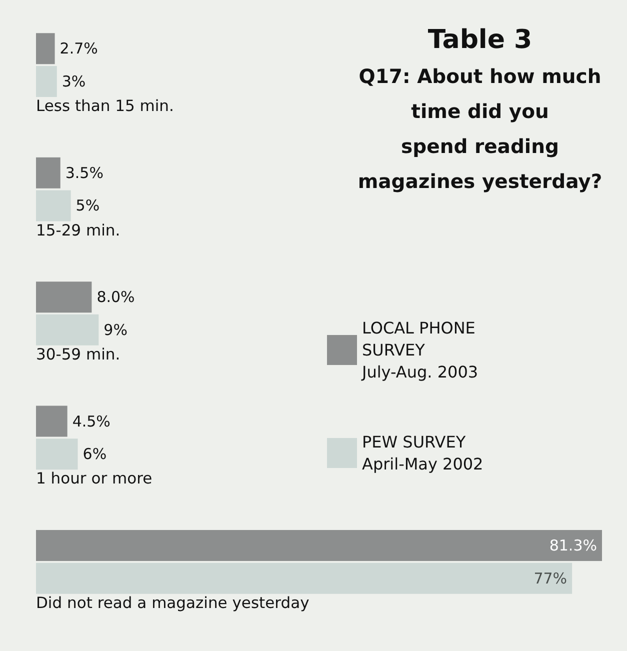 This screenshot has height=651, width=627. Describe the element at coordinates (105, 106) in the screenshot. I see `y-tick-label: Less than 15 min.` at that location.